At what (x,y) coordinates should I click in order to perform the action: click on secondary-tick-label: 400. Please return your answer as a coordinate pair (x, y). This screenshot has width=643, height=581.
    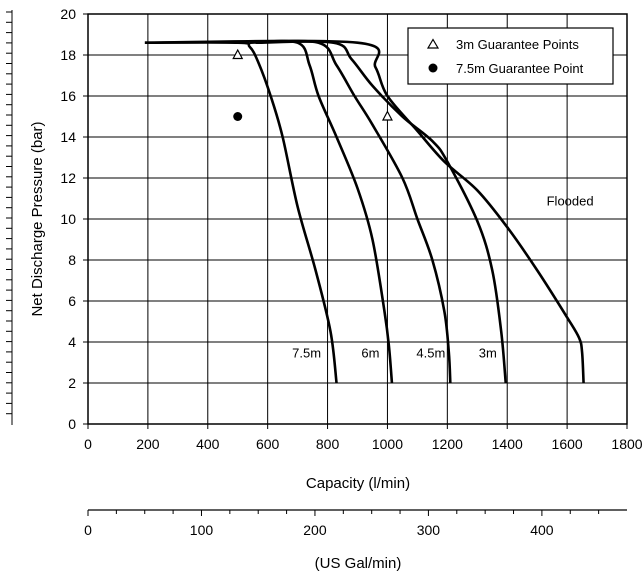
    Looking at the image, I should click on (542, 530).